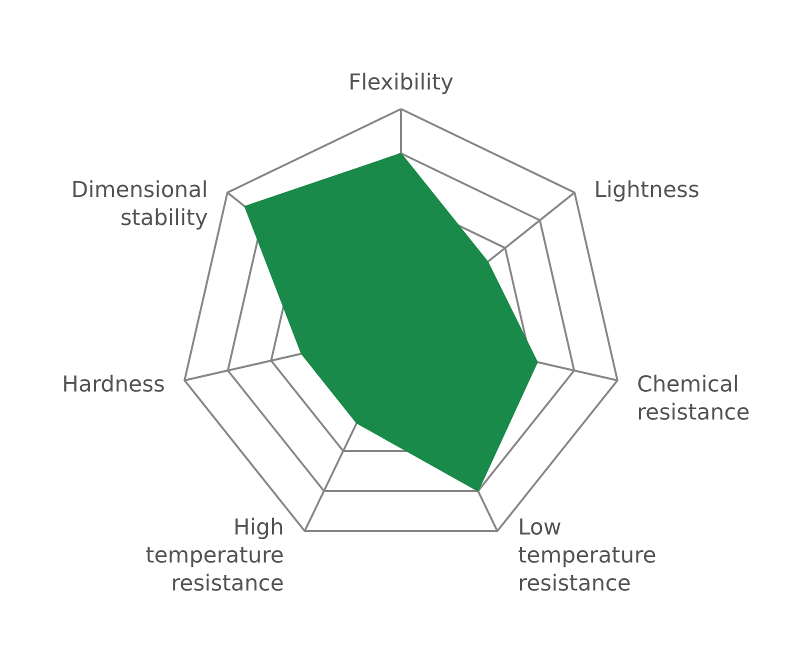  I want to click on spoke-label: Lightness, so click(647, 190).